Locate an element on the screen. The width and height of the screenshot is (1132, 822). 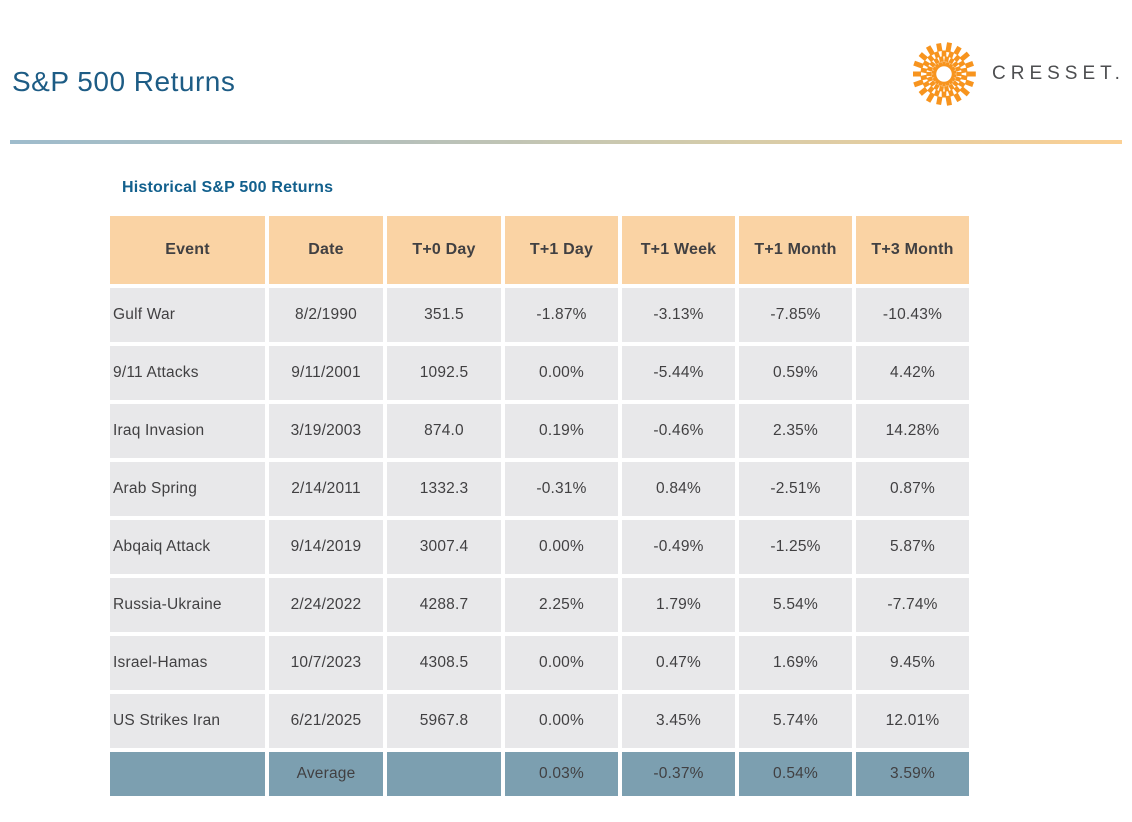
sunburst-icon is located at coordinates (944, 74).